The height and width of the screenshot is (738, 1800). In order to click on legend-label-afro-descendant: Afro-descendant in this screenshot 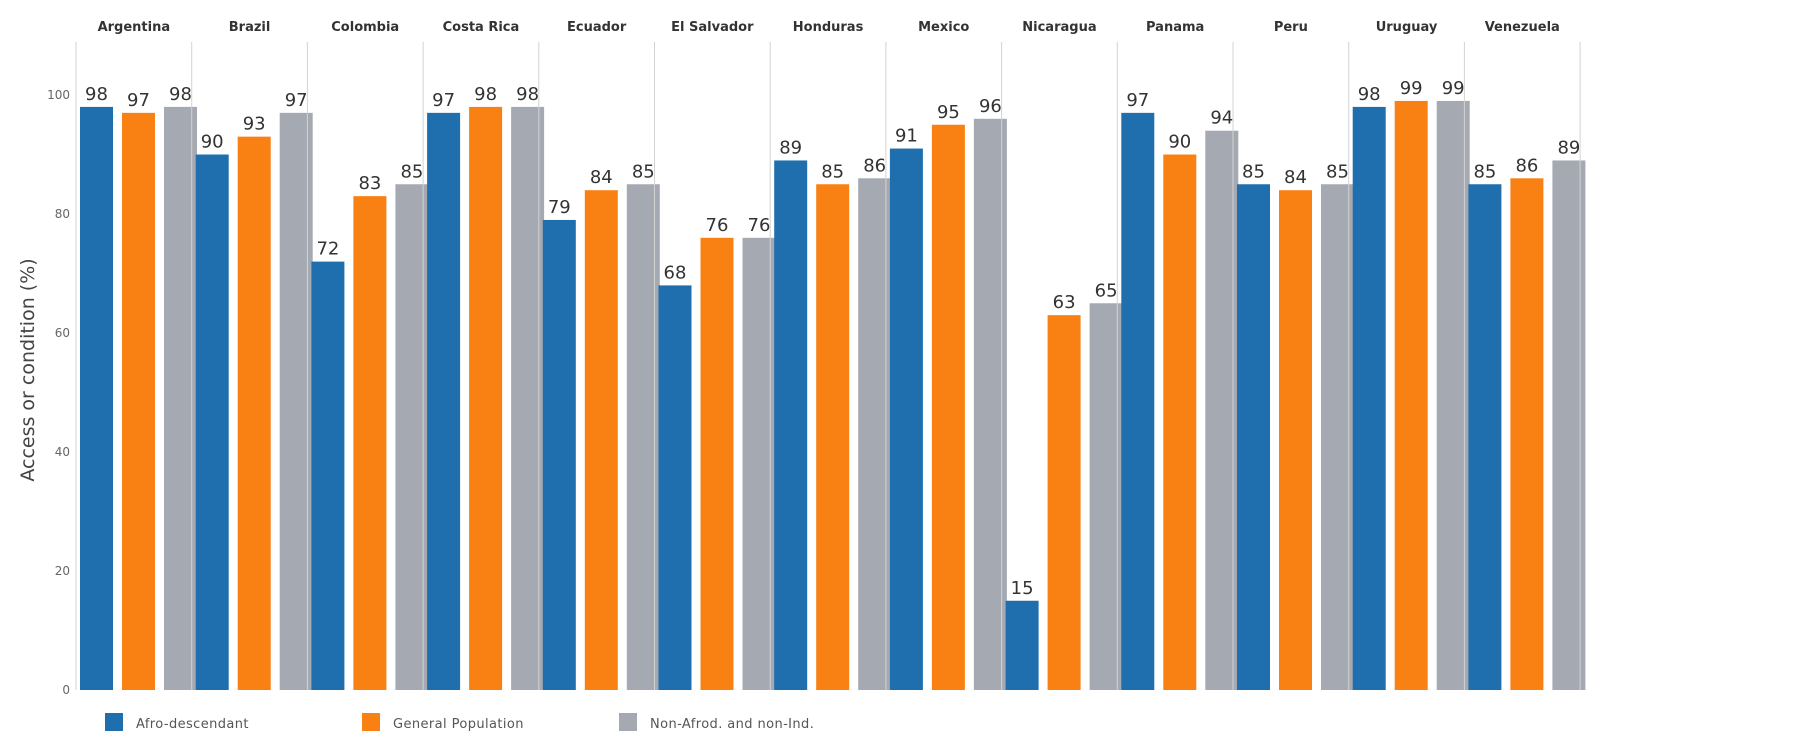, I will do `click(192, 724)`.